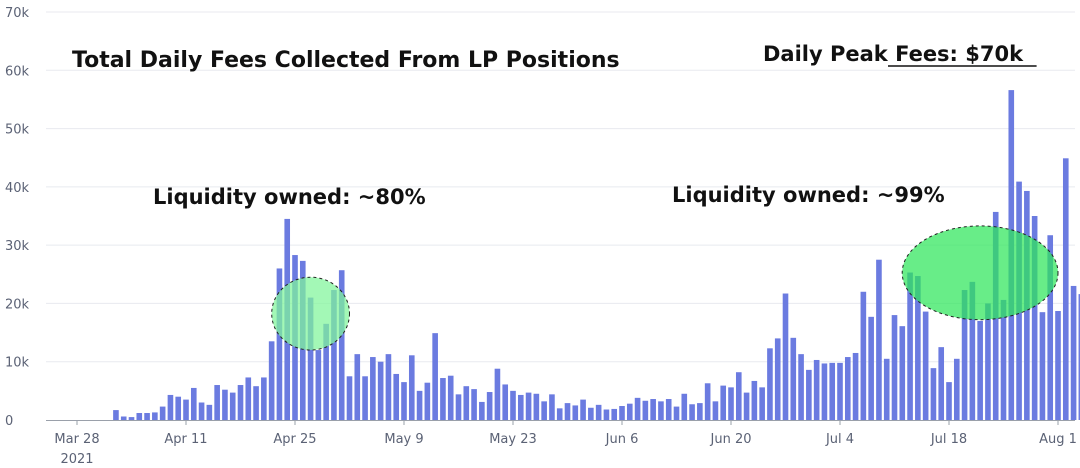 The width and height of the screenshot is (1080, 468). What do you see at coordinates (76, 459) in the screenshot?
I see `x-tick-year-label: 2021` at bounding box center [76, 459].